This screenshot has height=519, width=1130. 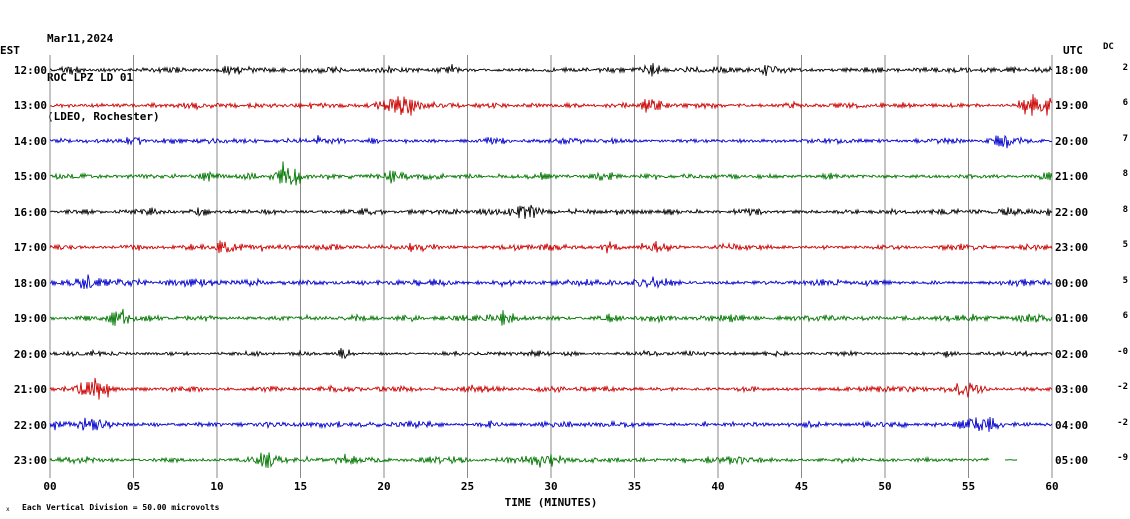 What do you see at coordinates (384, 486) in the screenshot?
I see `x-tick-20: 20` at bounding box center [384, 486].